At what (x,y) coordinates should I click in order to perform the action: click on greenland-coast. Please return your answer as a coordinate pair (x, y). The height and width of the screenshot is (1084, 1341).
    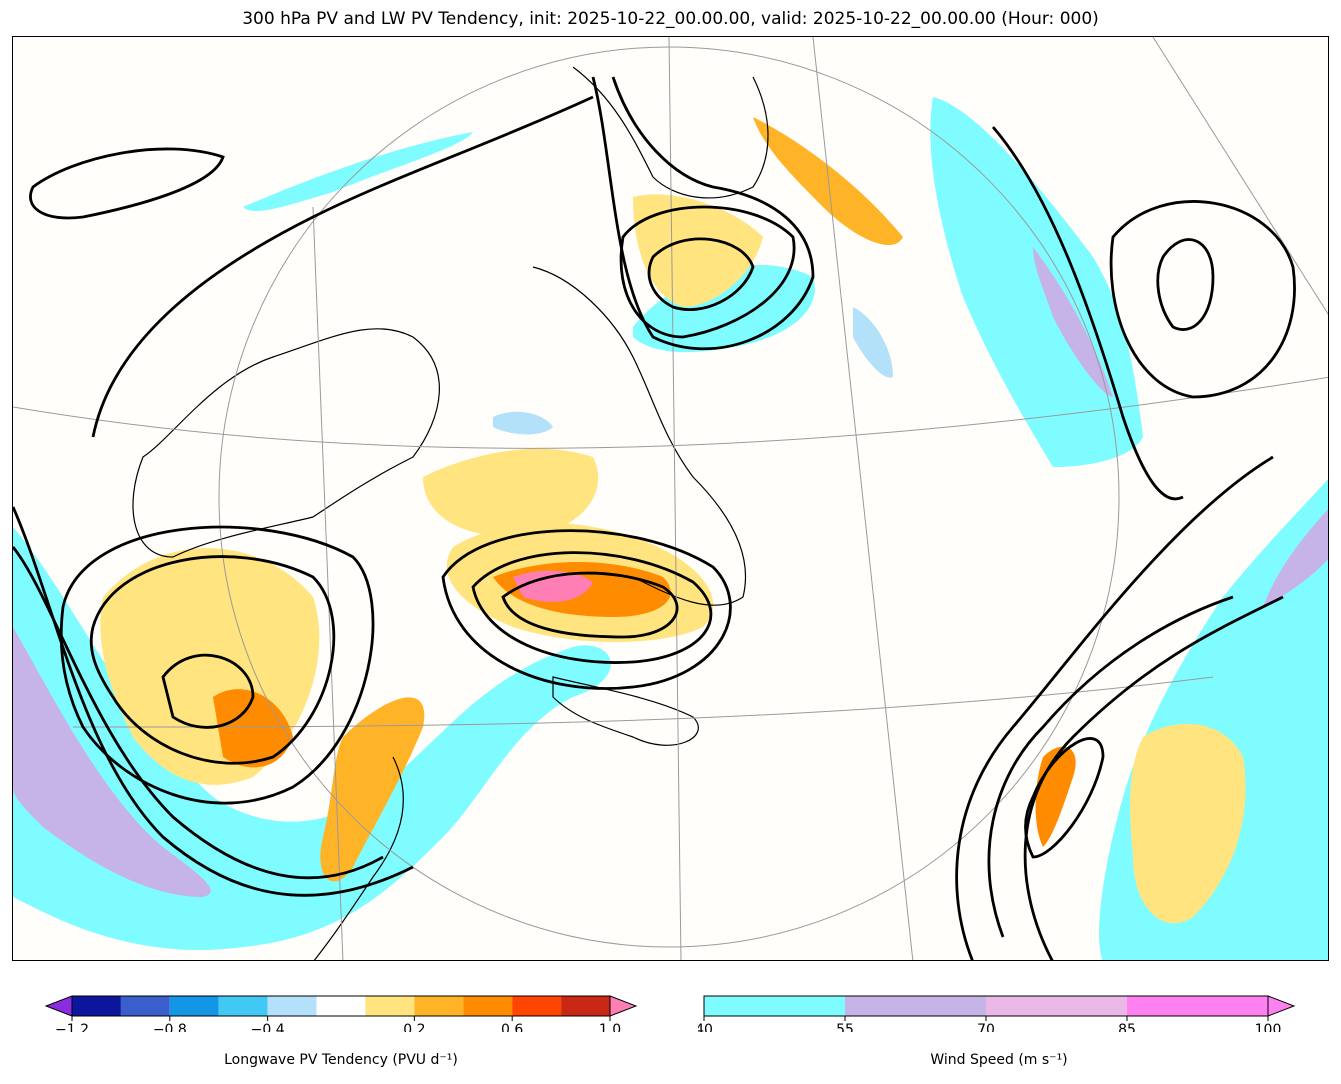
    Looking at the image, I should click on (670, 132).